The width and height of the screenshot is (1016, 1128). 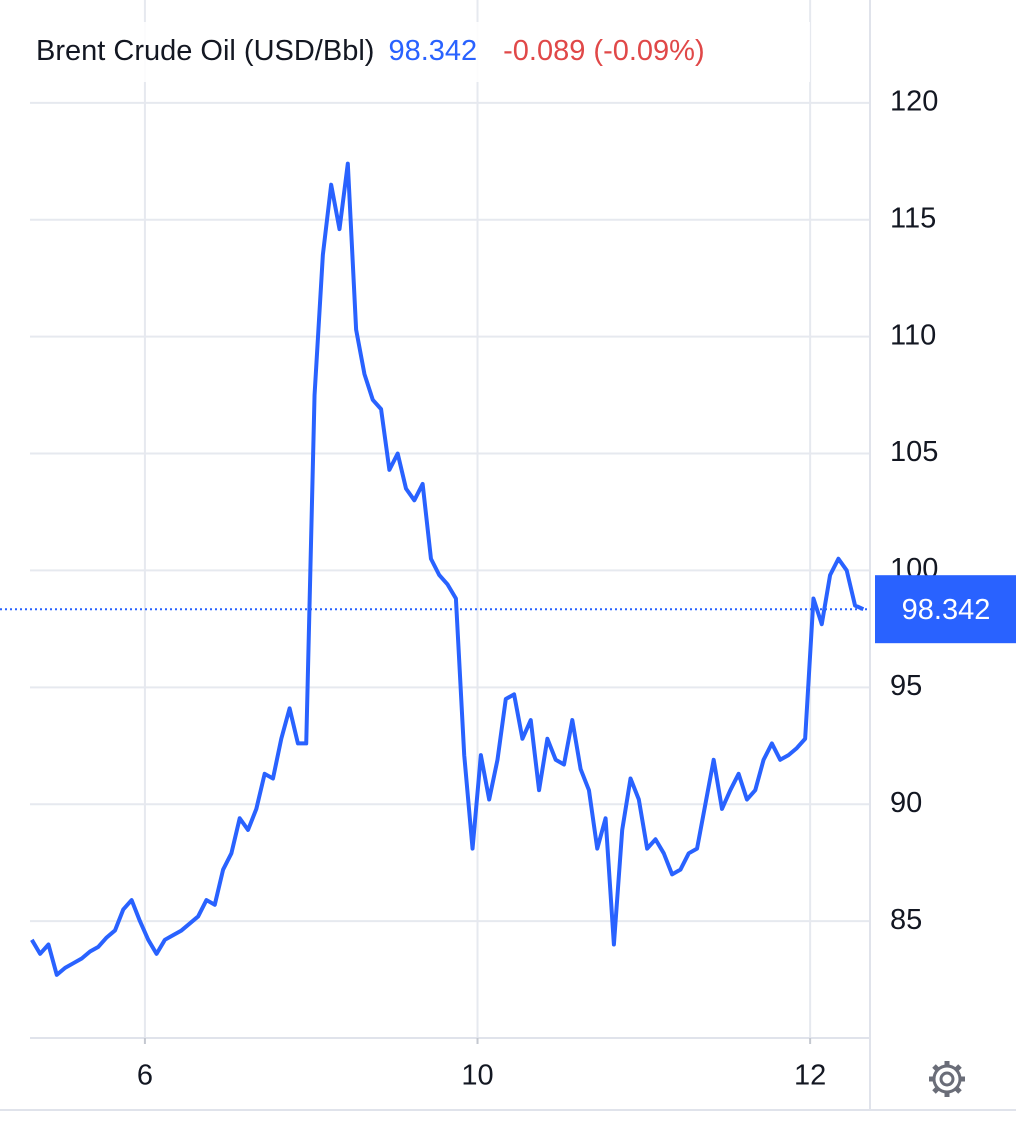 I want to click on title: Brent Crude Oil (USD/Bbl), so click(x=205, y=51).